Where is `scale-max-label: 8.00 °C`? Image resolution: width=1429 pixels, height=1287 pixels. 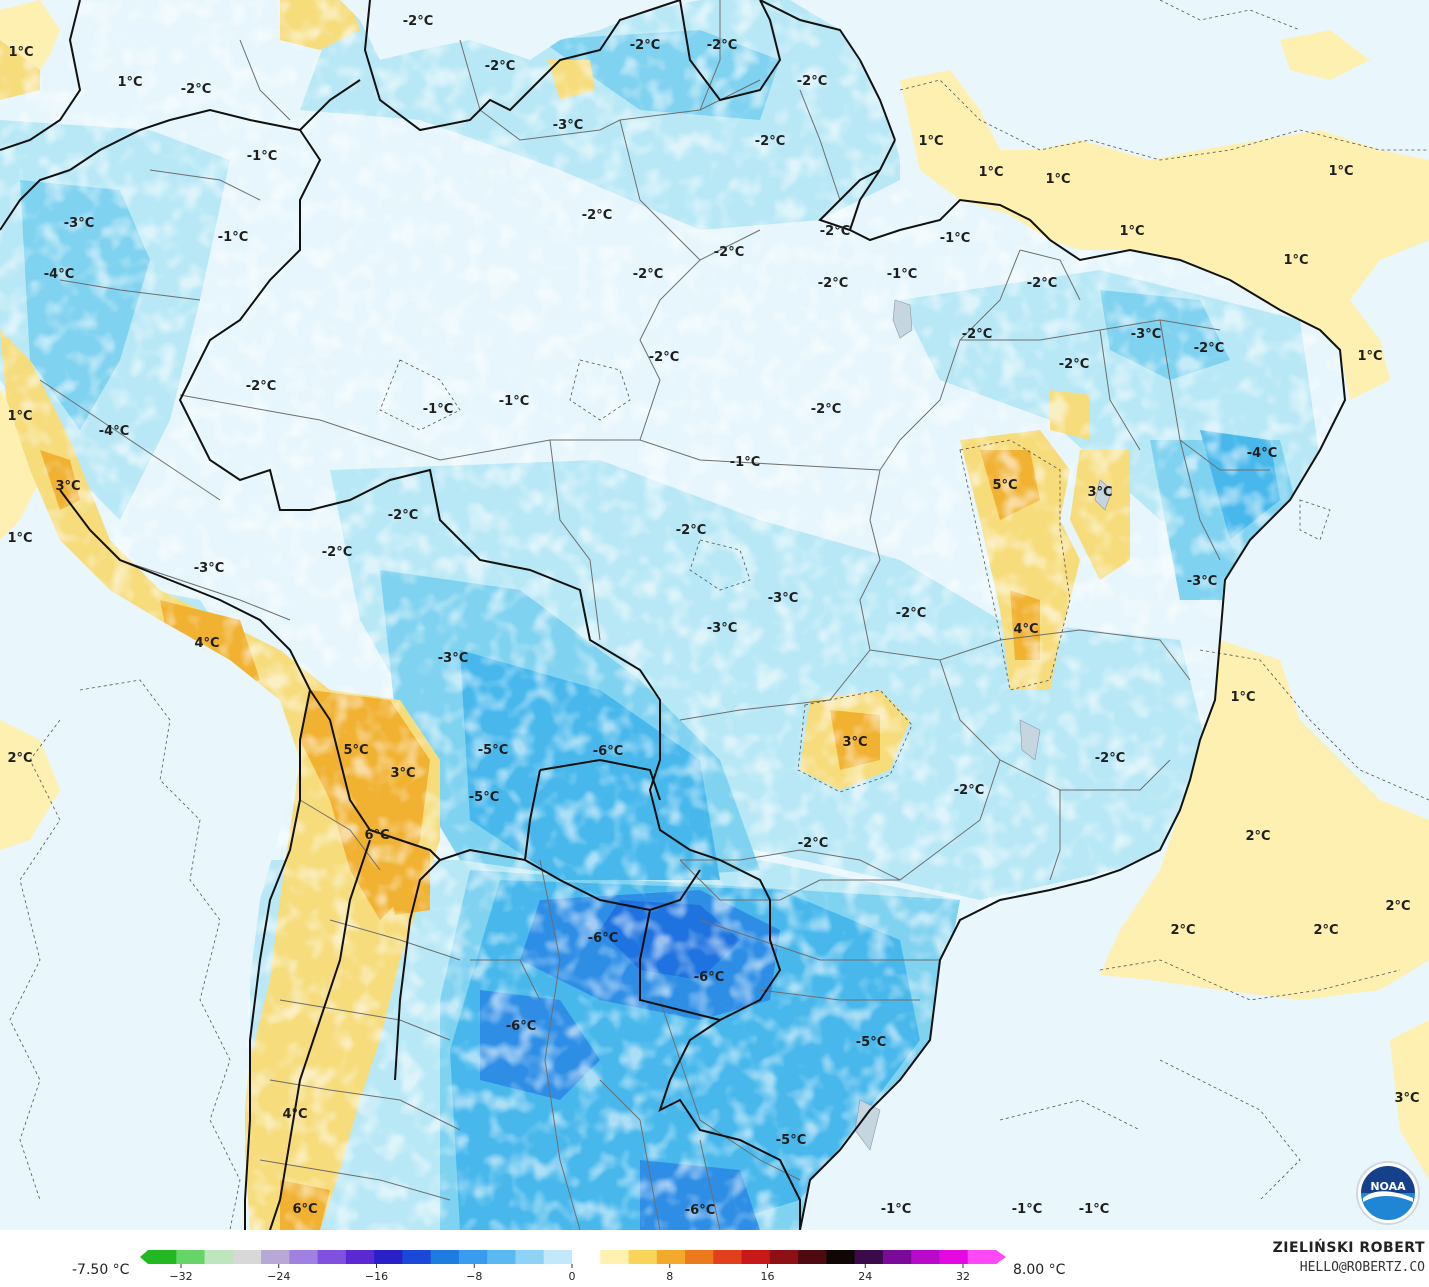
scale-max-label: 8.00 °C is located at coordinates (1039, 1270).